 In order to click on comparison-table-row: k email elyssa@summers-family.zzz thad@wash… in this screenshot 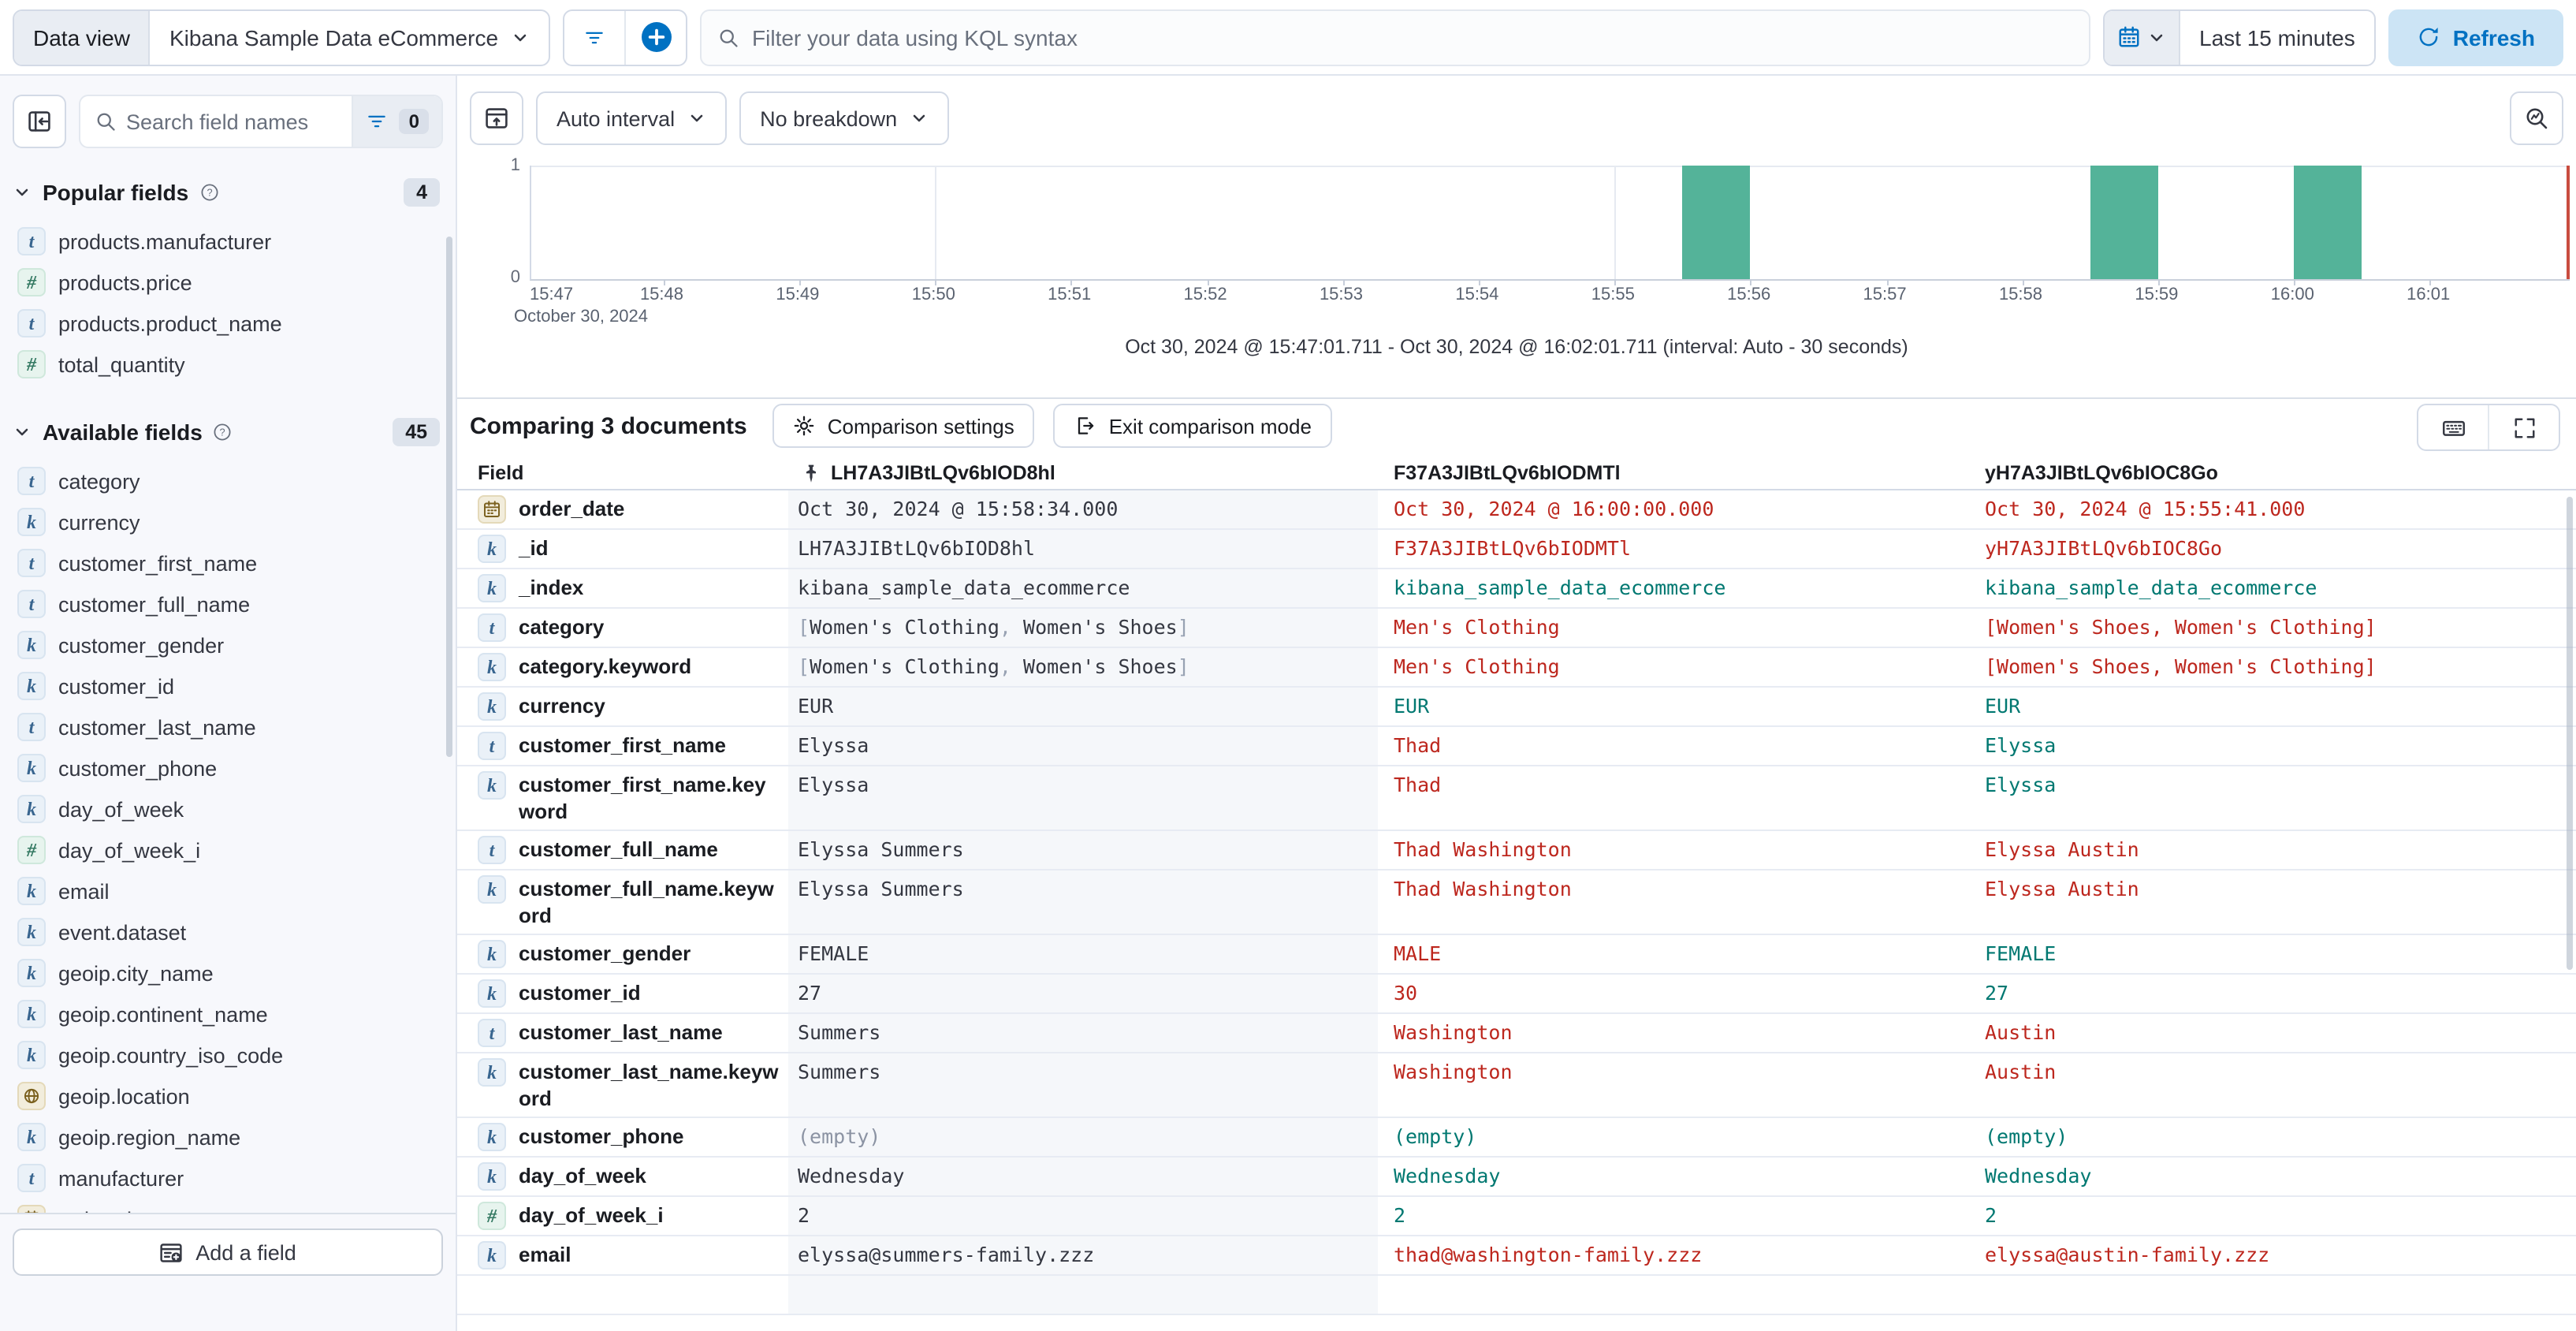, I will do `click(1516, 1256)`.